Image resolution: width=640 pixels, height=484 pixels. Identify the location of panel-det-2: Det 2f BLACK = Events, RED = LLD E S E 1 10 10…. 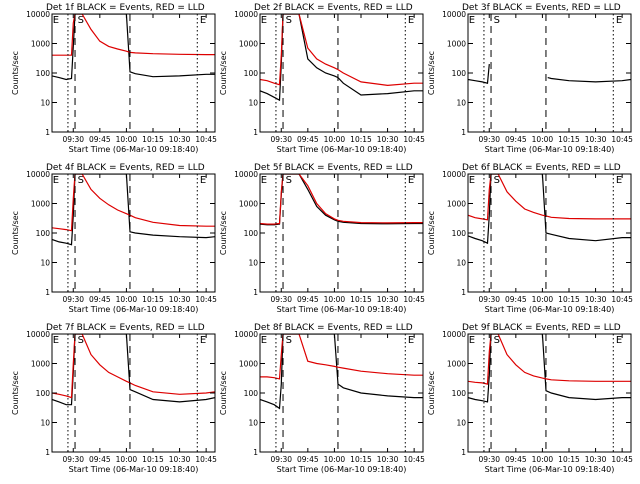
(322, 78).